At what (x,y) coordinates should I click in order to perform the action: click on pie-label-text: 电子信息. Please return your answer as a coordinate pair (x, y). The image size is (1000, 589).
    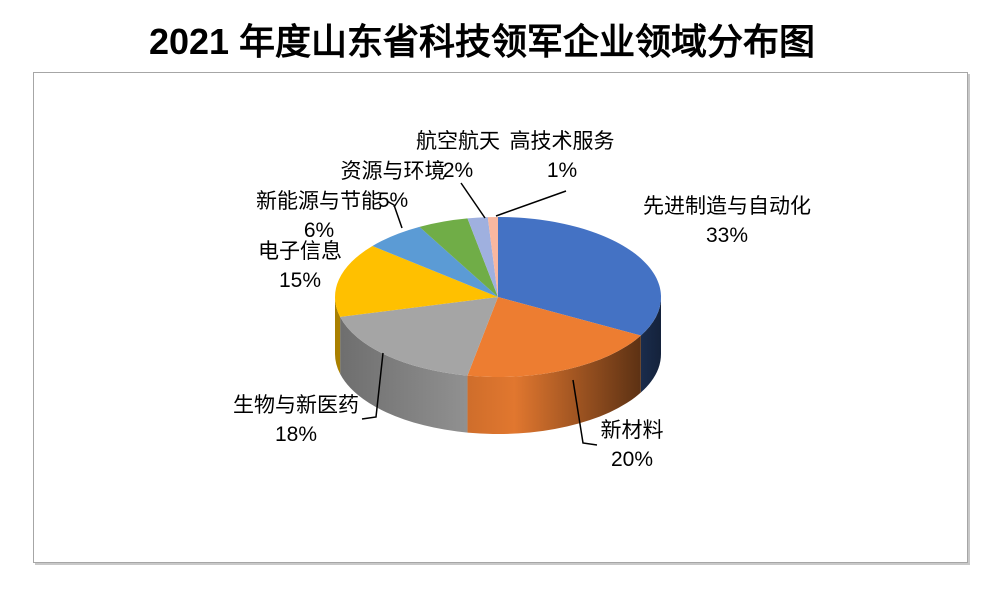
    Looking at the image, I should click on (300, 251).